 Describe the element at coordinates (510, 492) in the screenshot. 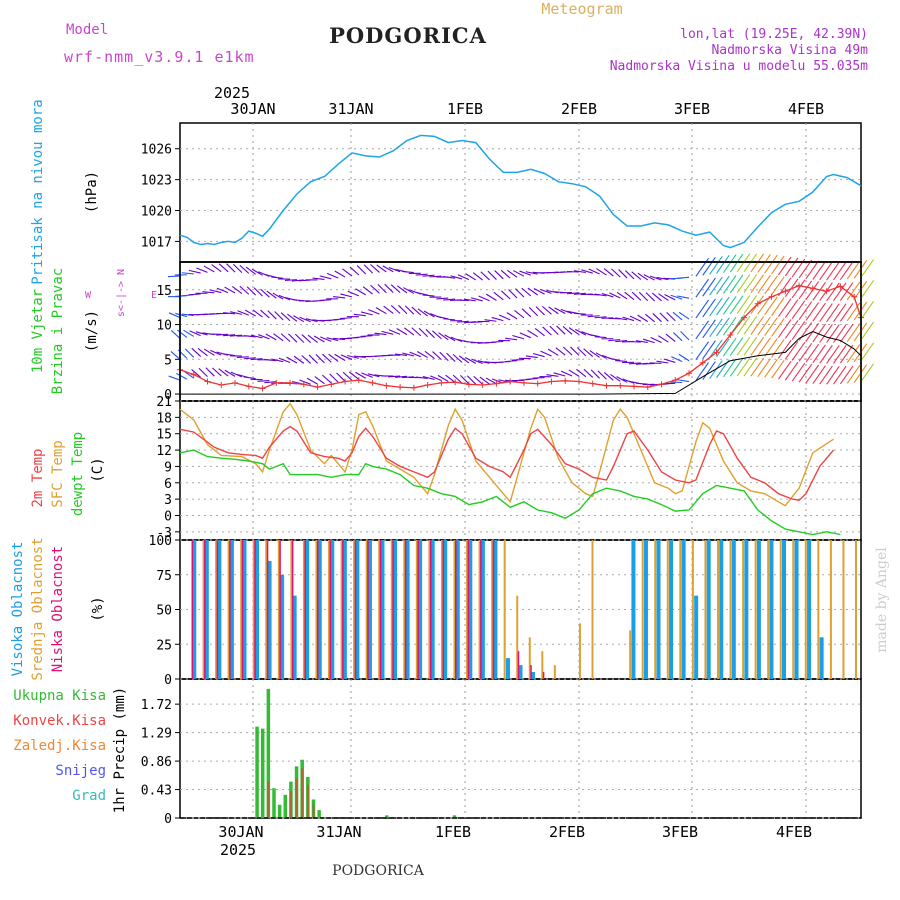

I see `dewpoint-line` at that location.